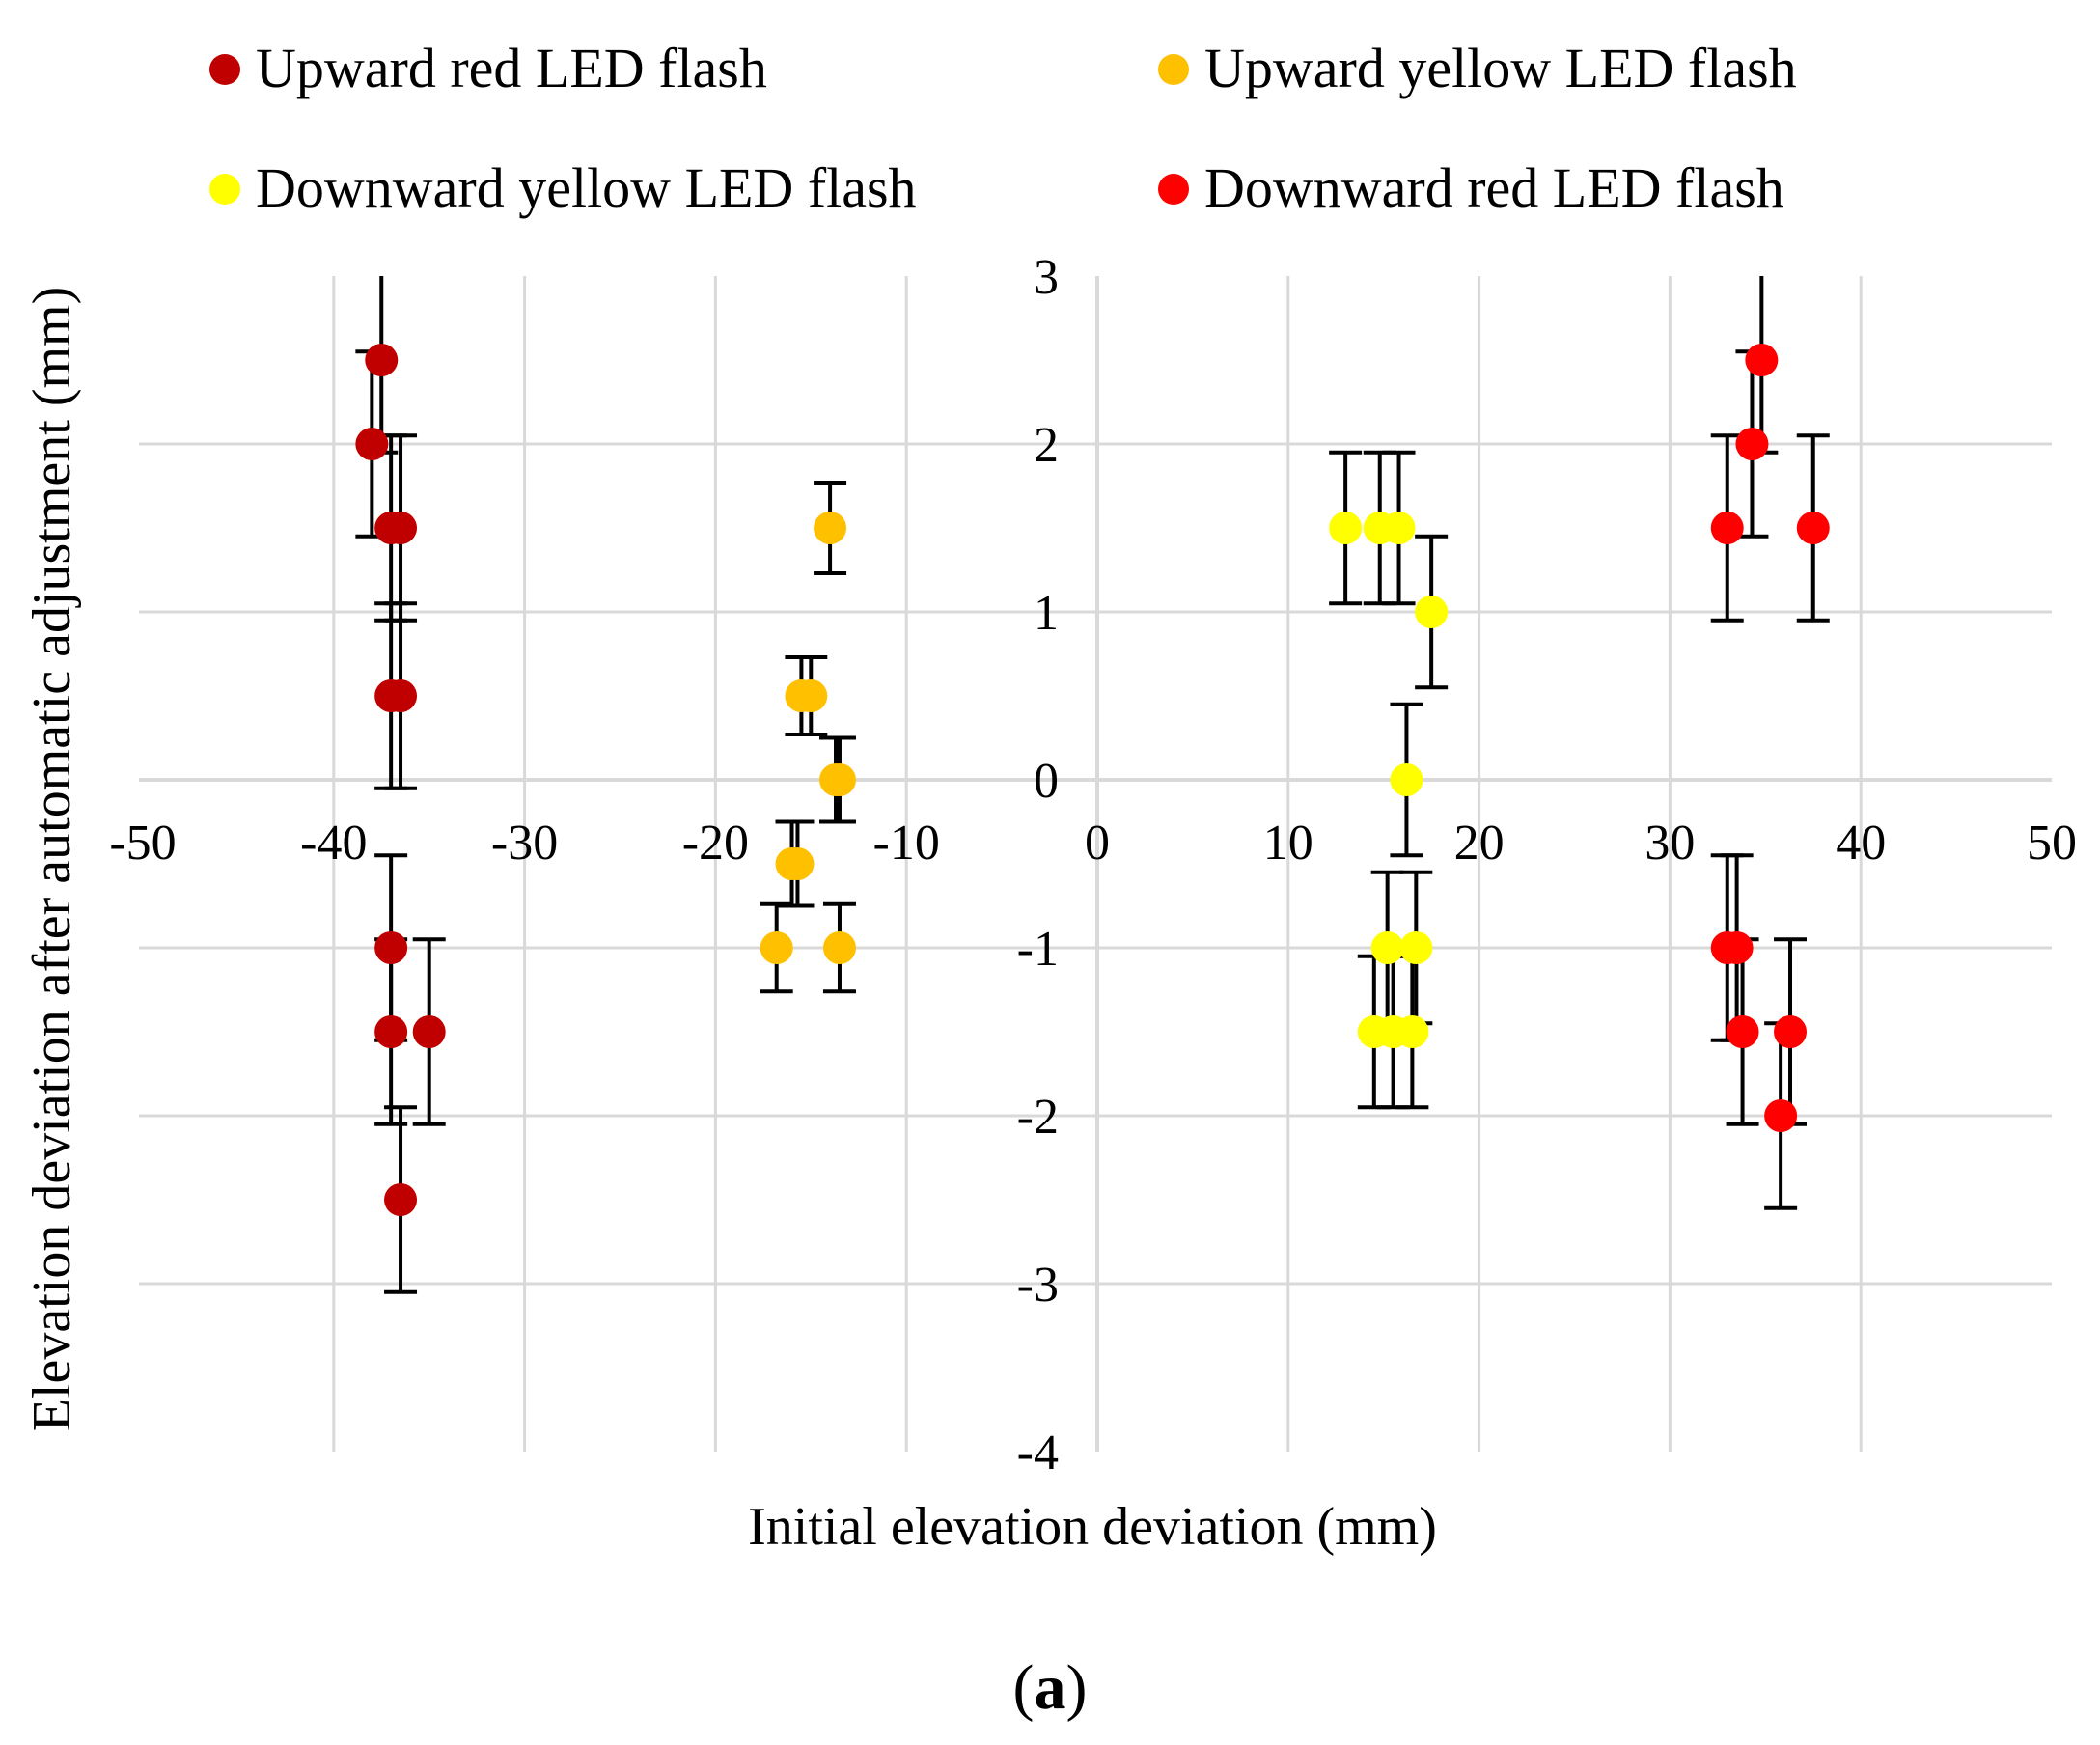  I want to click on y-tick-label: 2, so click(1046, 445).